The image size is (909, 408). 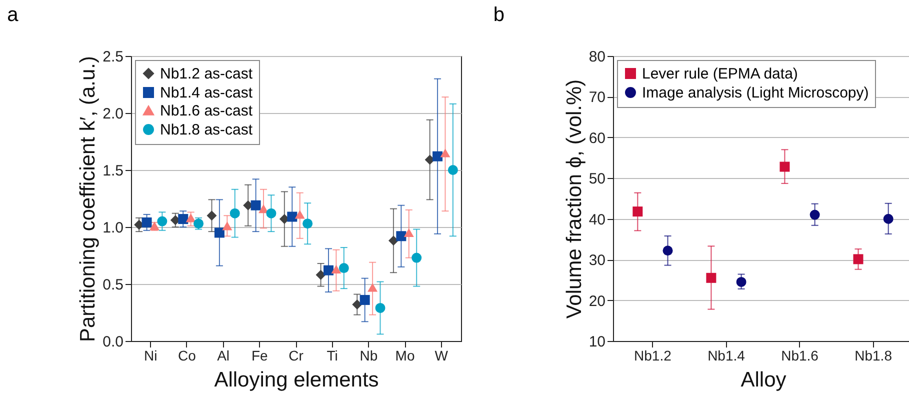 What do you see at coordinates (441, 356) in the screenshot?
I see `x-tick-label: W` at bounding box center [441, 356].